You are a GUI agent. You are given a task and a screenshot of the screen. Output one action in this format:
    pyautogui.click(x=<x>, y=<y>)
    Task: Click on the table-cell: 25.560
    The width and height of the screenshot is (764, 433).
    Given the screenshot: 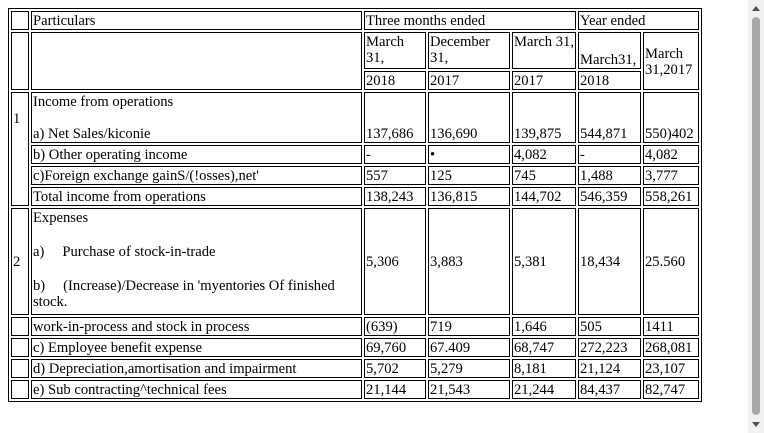 What is the action you would take?
    pyautogui.click(x=671, y=261)
    